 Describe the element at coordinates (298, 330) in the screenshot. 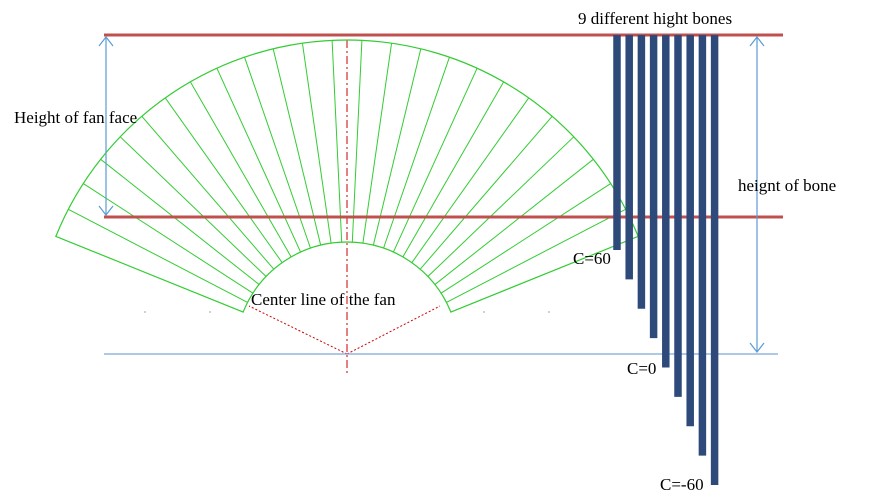

I see `fan-center-ray-left` at that location.